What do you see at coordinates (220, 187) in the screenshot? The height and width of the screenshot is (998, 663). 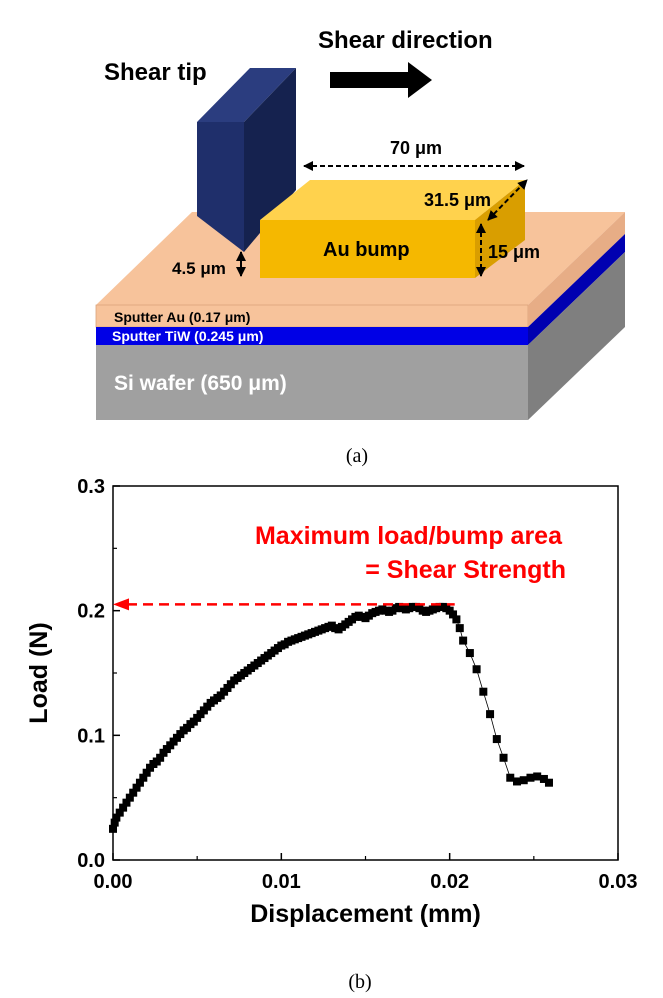 I see `shear-tip-front-face` at bounding box center [220, 187].